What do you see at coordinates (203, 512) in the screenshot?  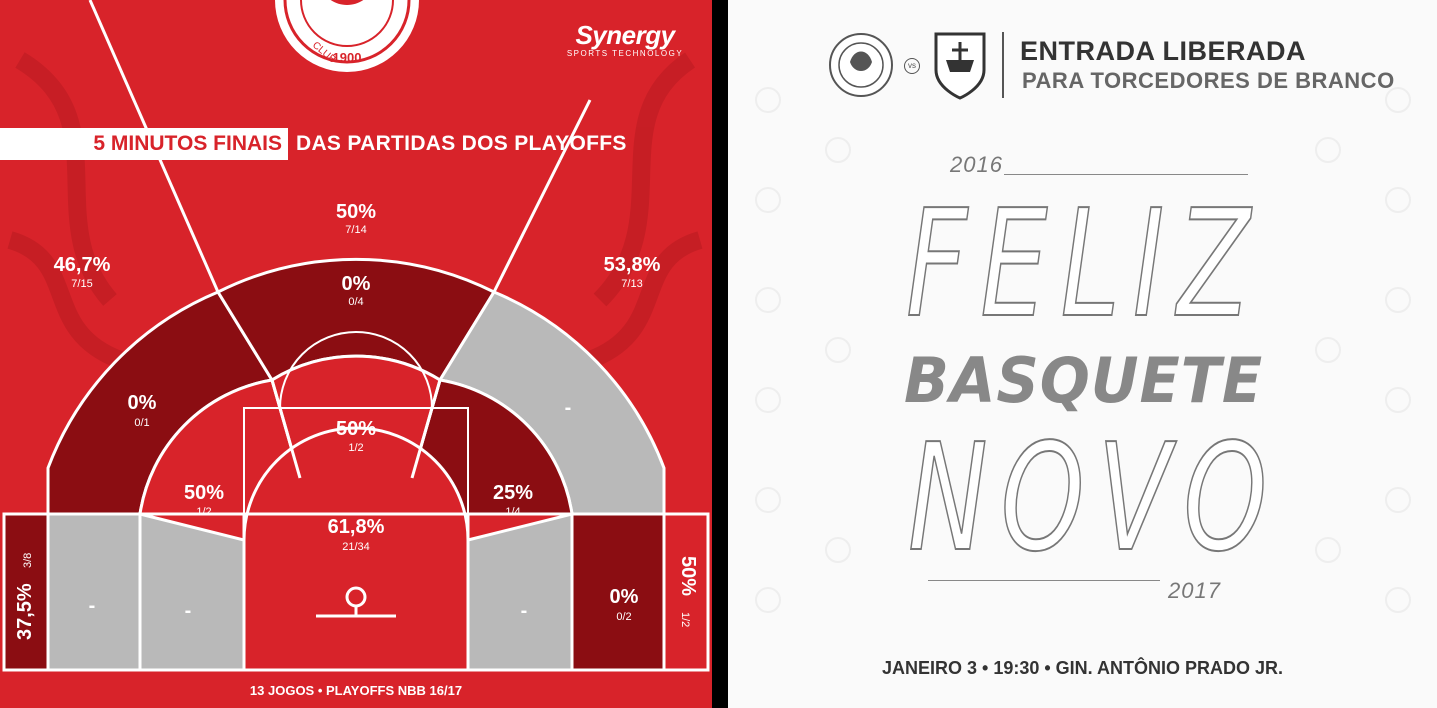 I see `label-short-left-ratio: 1/2` at bounding box center [203, 512].